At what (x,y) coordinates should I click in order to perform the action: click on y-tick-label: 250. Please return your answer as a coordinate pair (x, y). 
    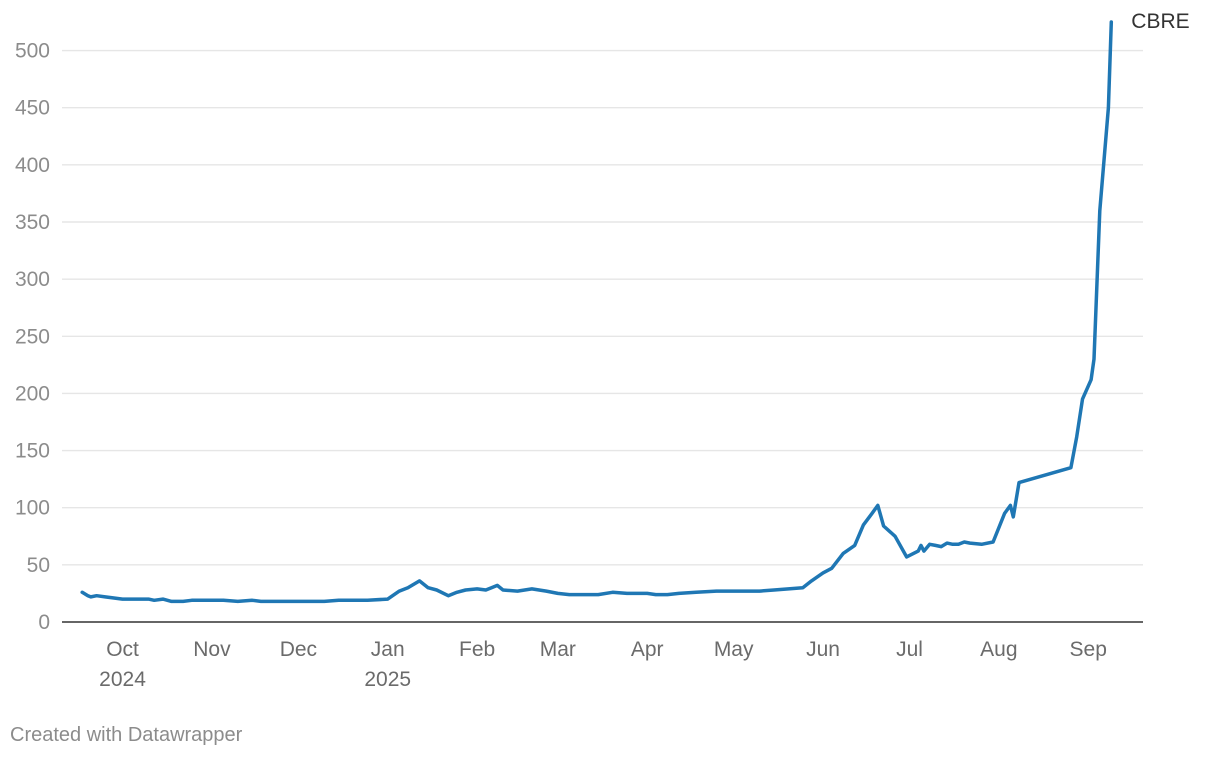
    Looking at the image, I should click on (32, 336).